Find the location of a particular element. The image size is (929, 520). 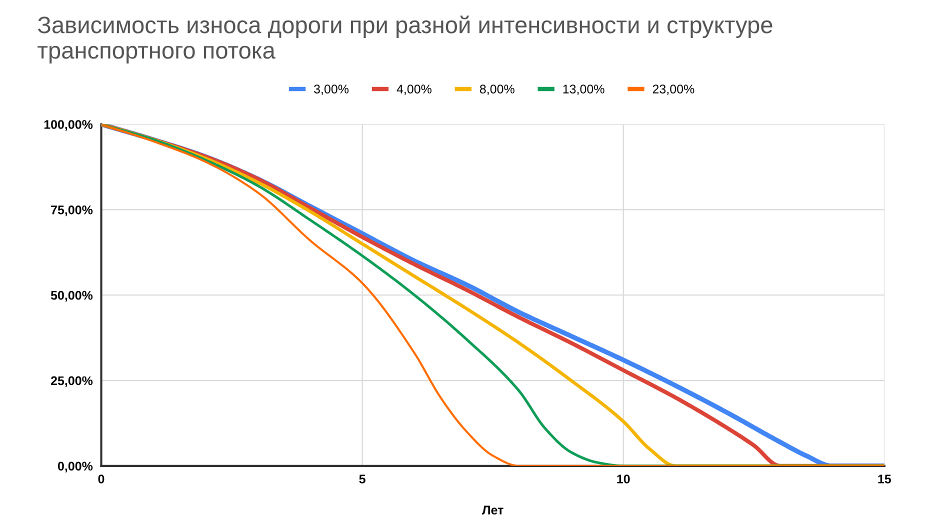

x-tick-label: 10 is located at coordinates (623, 479).